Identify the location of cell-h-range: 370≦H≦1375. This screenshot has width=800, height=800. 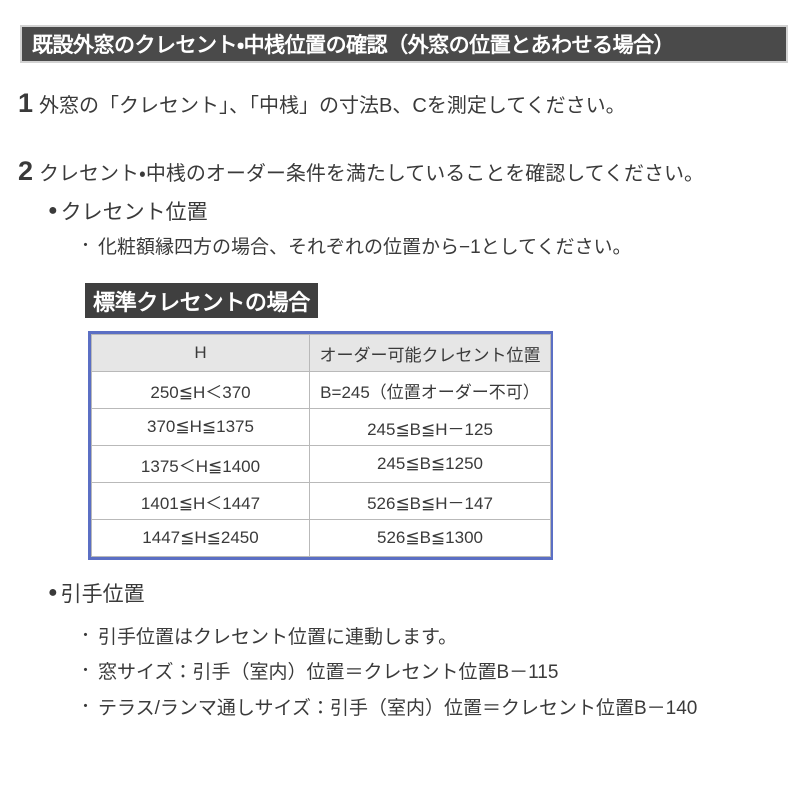
(200, 427).